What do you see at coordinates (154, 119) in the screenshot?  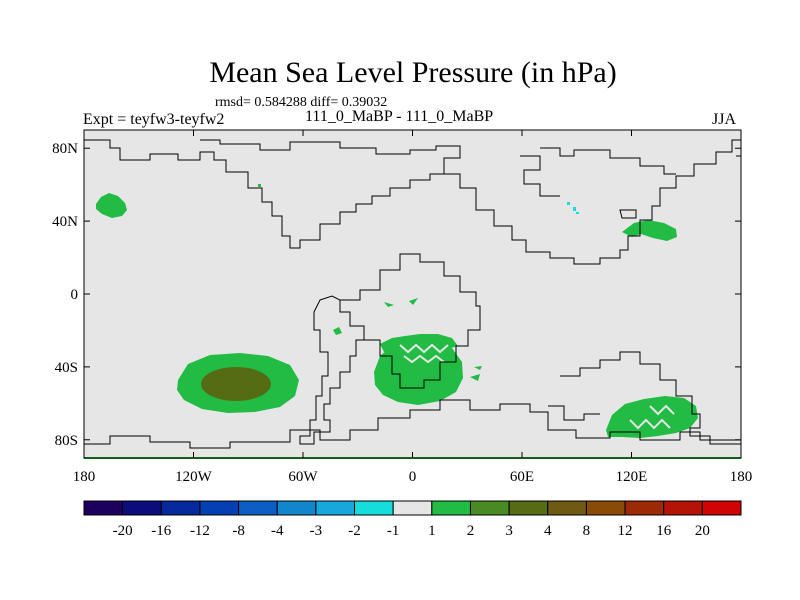 I see `experiment-label: Expt = teyfw3-teyfw2` at bounding box center [154, 119].